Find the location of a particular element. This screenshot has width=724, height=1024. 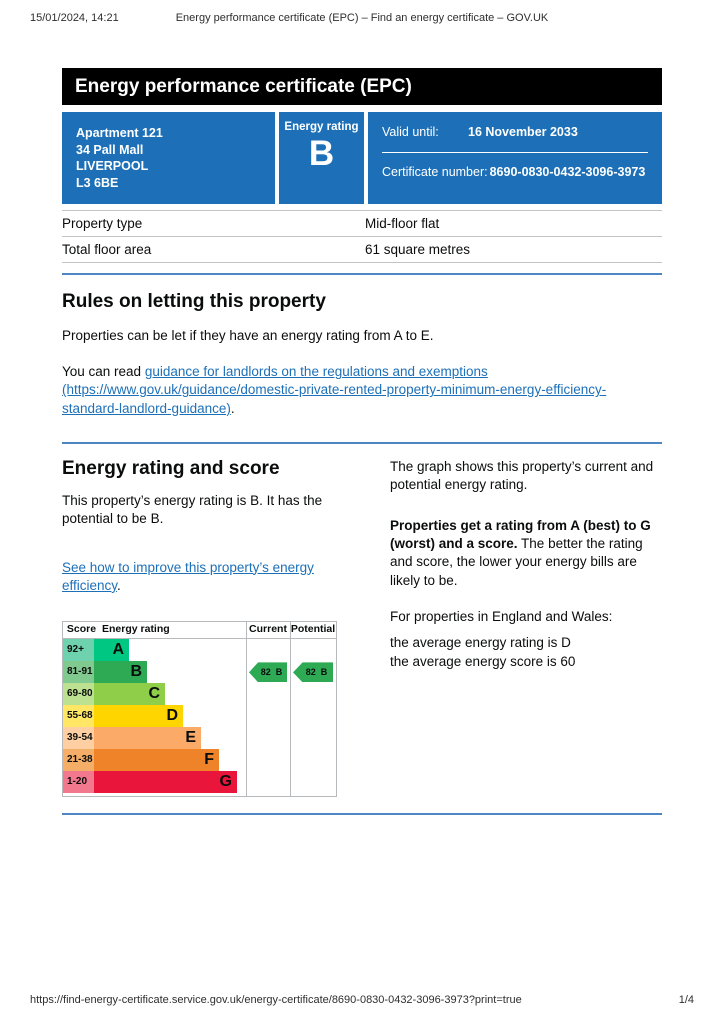

certificate-title: Energy performance certificate (EPC) is located at coordinates (243, 86).